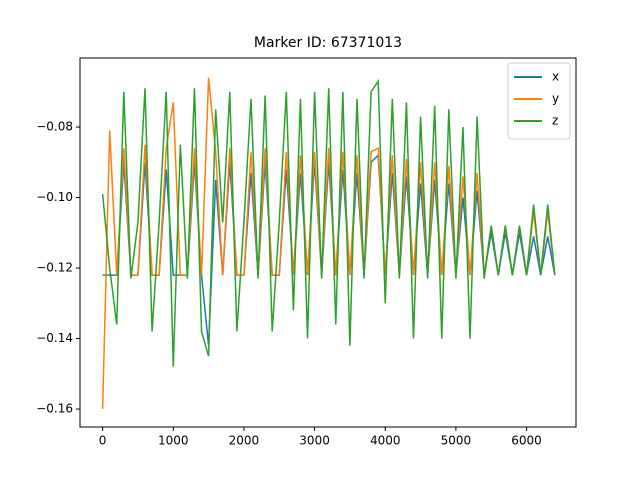 The width and height of the screenshot is (640, 480). Describe the element at coordinates (526, 441) in the screenshot. I see `x-tick-label: 6000` at that location.